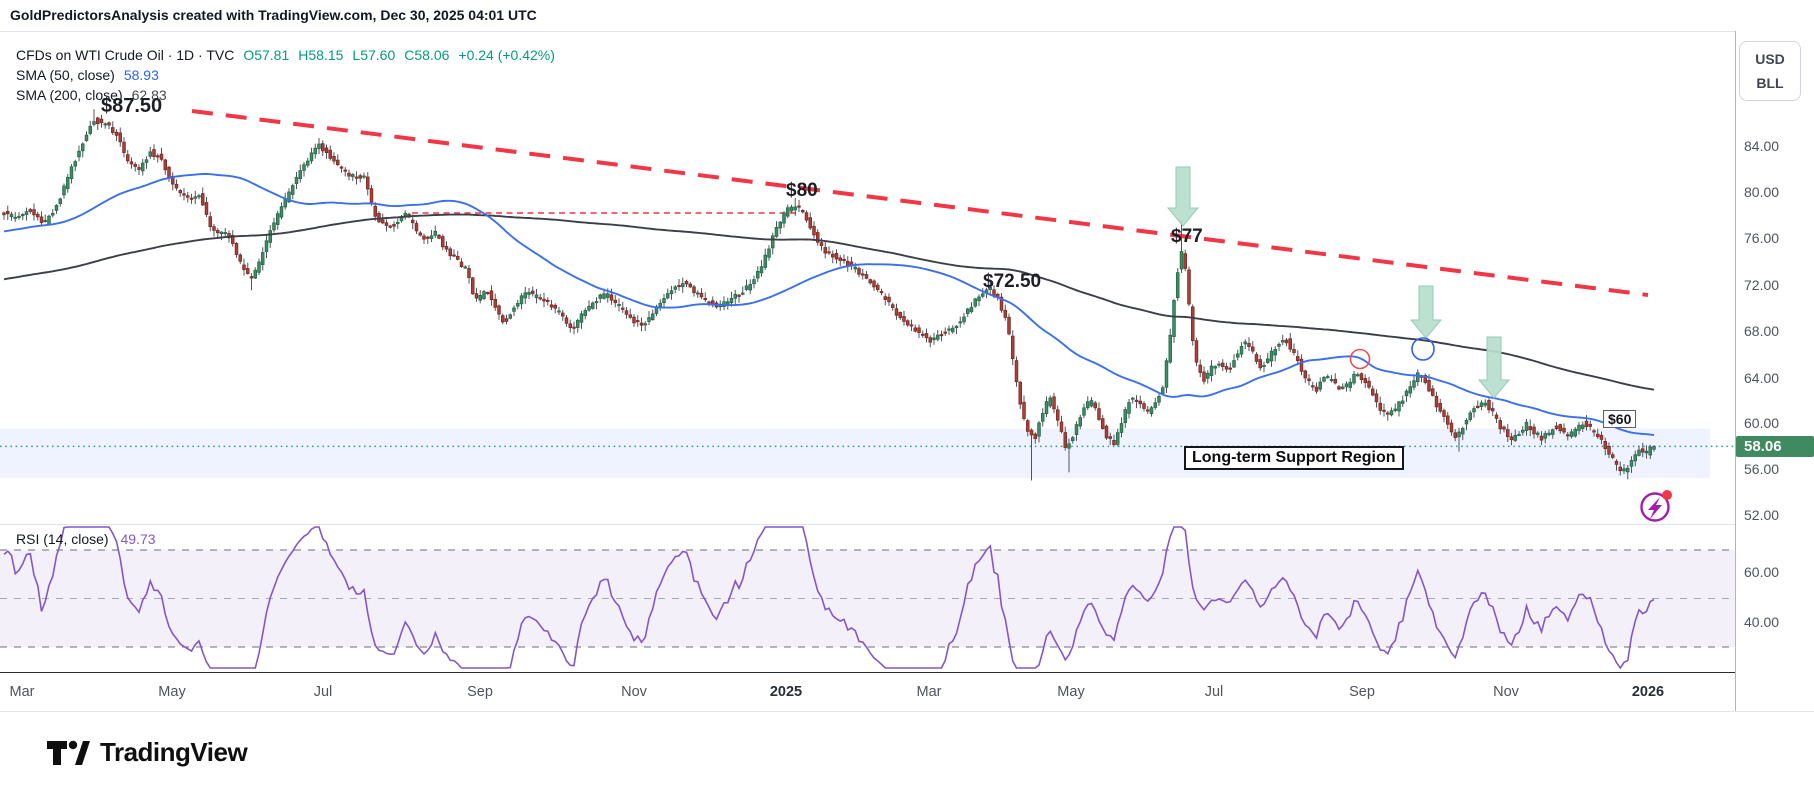 The width and height of the screenshot is (1814, 787). What do you see at coordinates (69, 95) in the screenshot?
I see `sma200-label: SMA (200, close)` at bounding box center [69, 95].